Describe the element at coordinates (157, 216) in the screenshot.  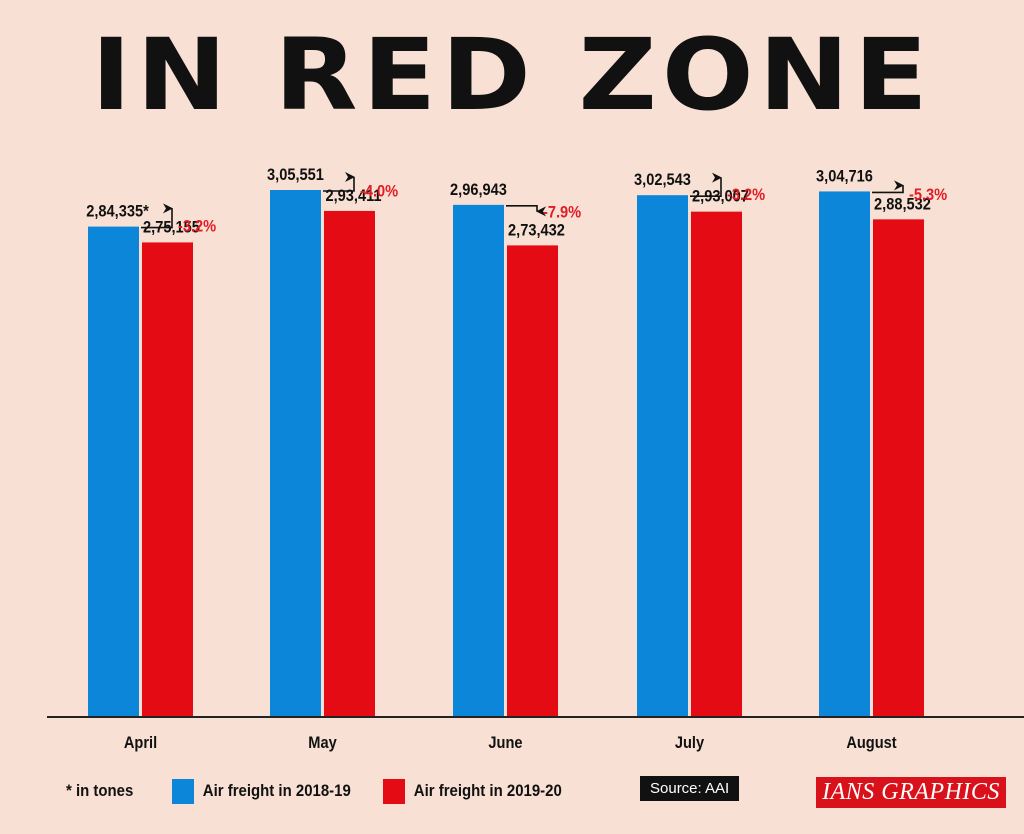
I see `change-arrow-april` at that location.